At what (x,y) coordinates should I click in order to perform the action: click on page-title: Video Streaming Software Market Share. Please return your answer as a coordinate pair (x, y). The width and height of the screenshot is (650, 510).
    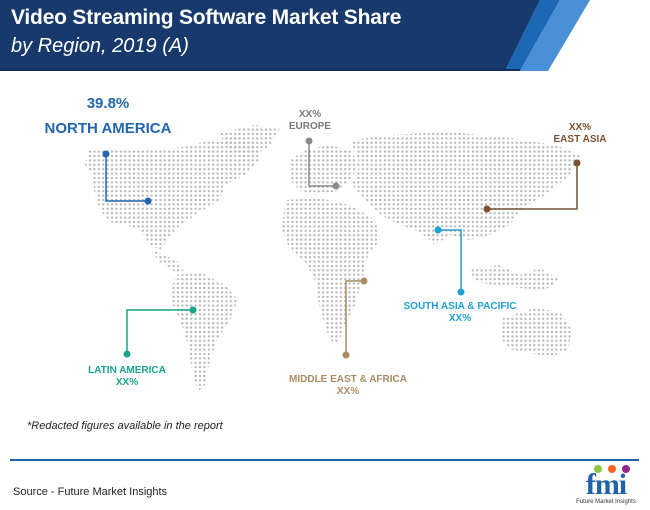
    Looking at the image, I should click on (206, 17).